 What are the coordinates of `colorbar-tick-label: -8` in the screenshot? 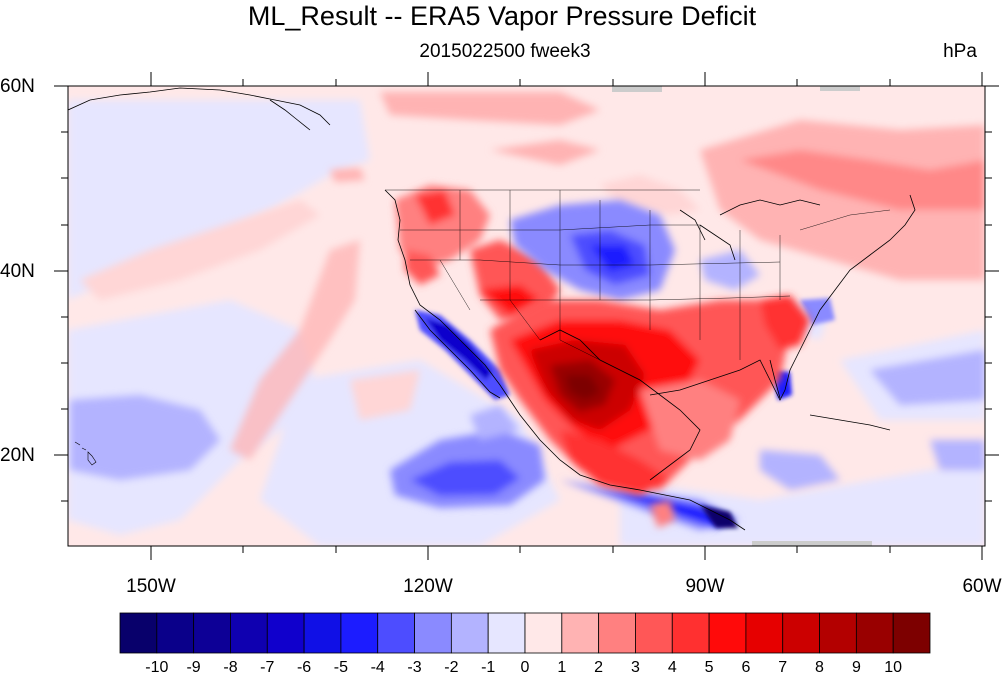 It's located at (230, 667).